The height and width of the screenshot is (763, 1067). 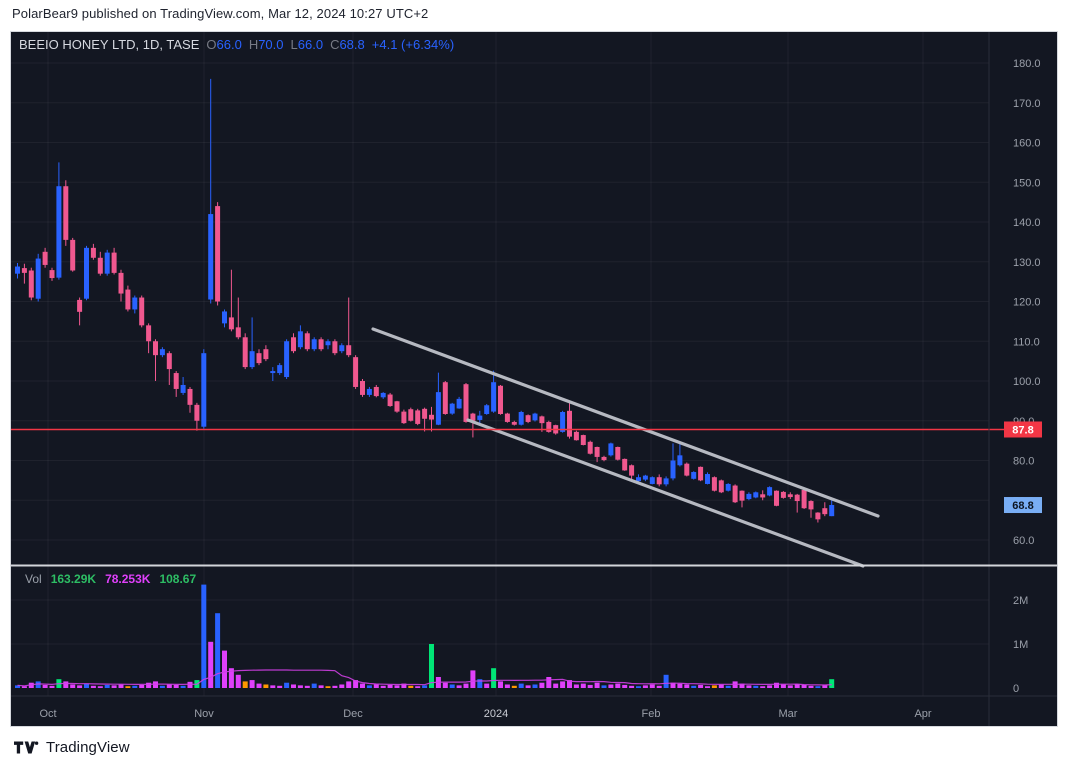 I want to click on time-axis: Oct Nov Dec 2024 Feb Mar Apr, so click(x=485, y=714).